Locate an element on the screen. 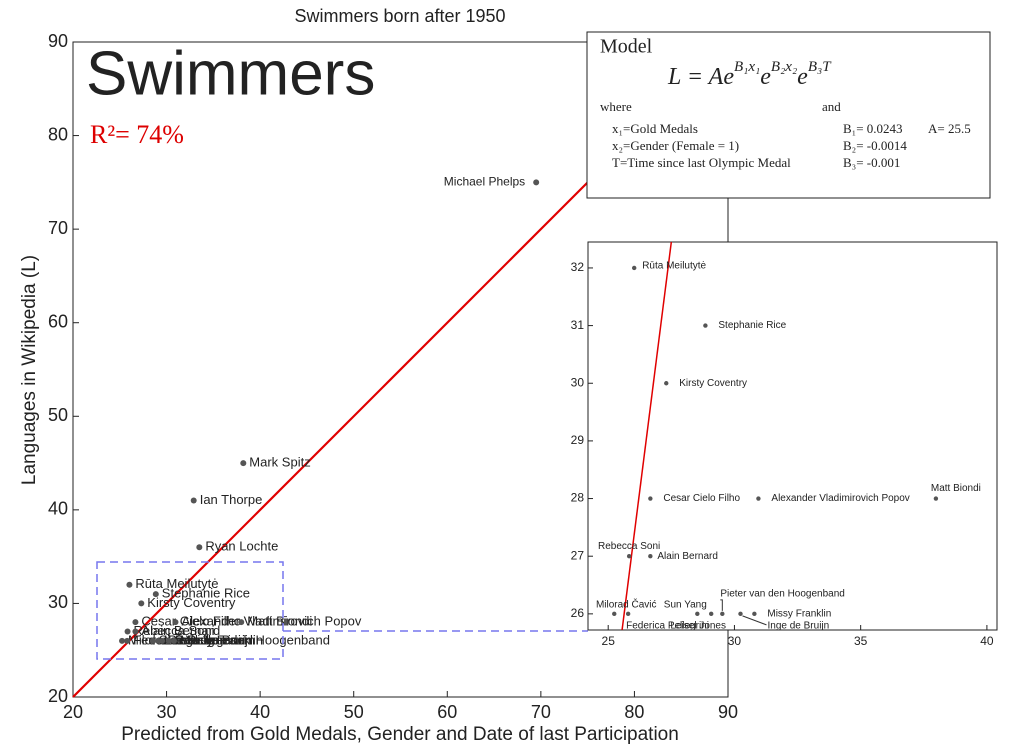 This screenshot has height=750, width=1011. inset-y-tick-label: 29 is located at coordinates (578, 440).